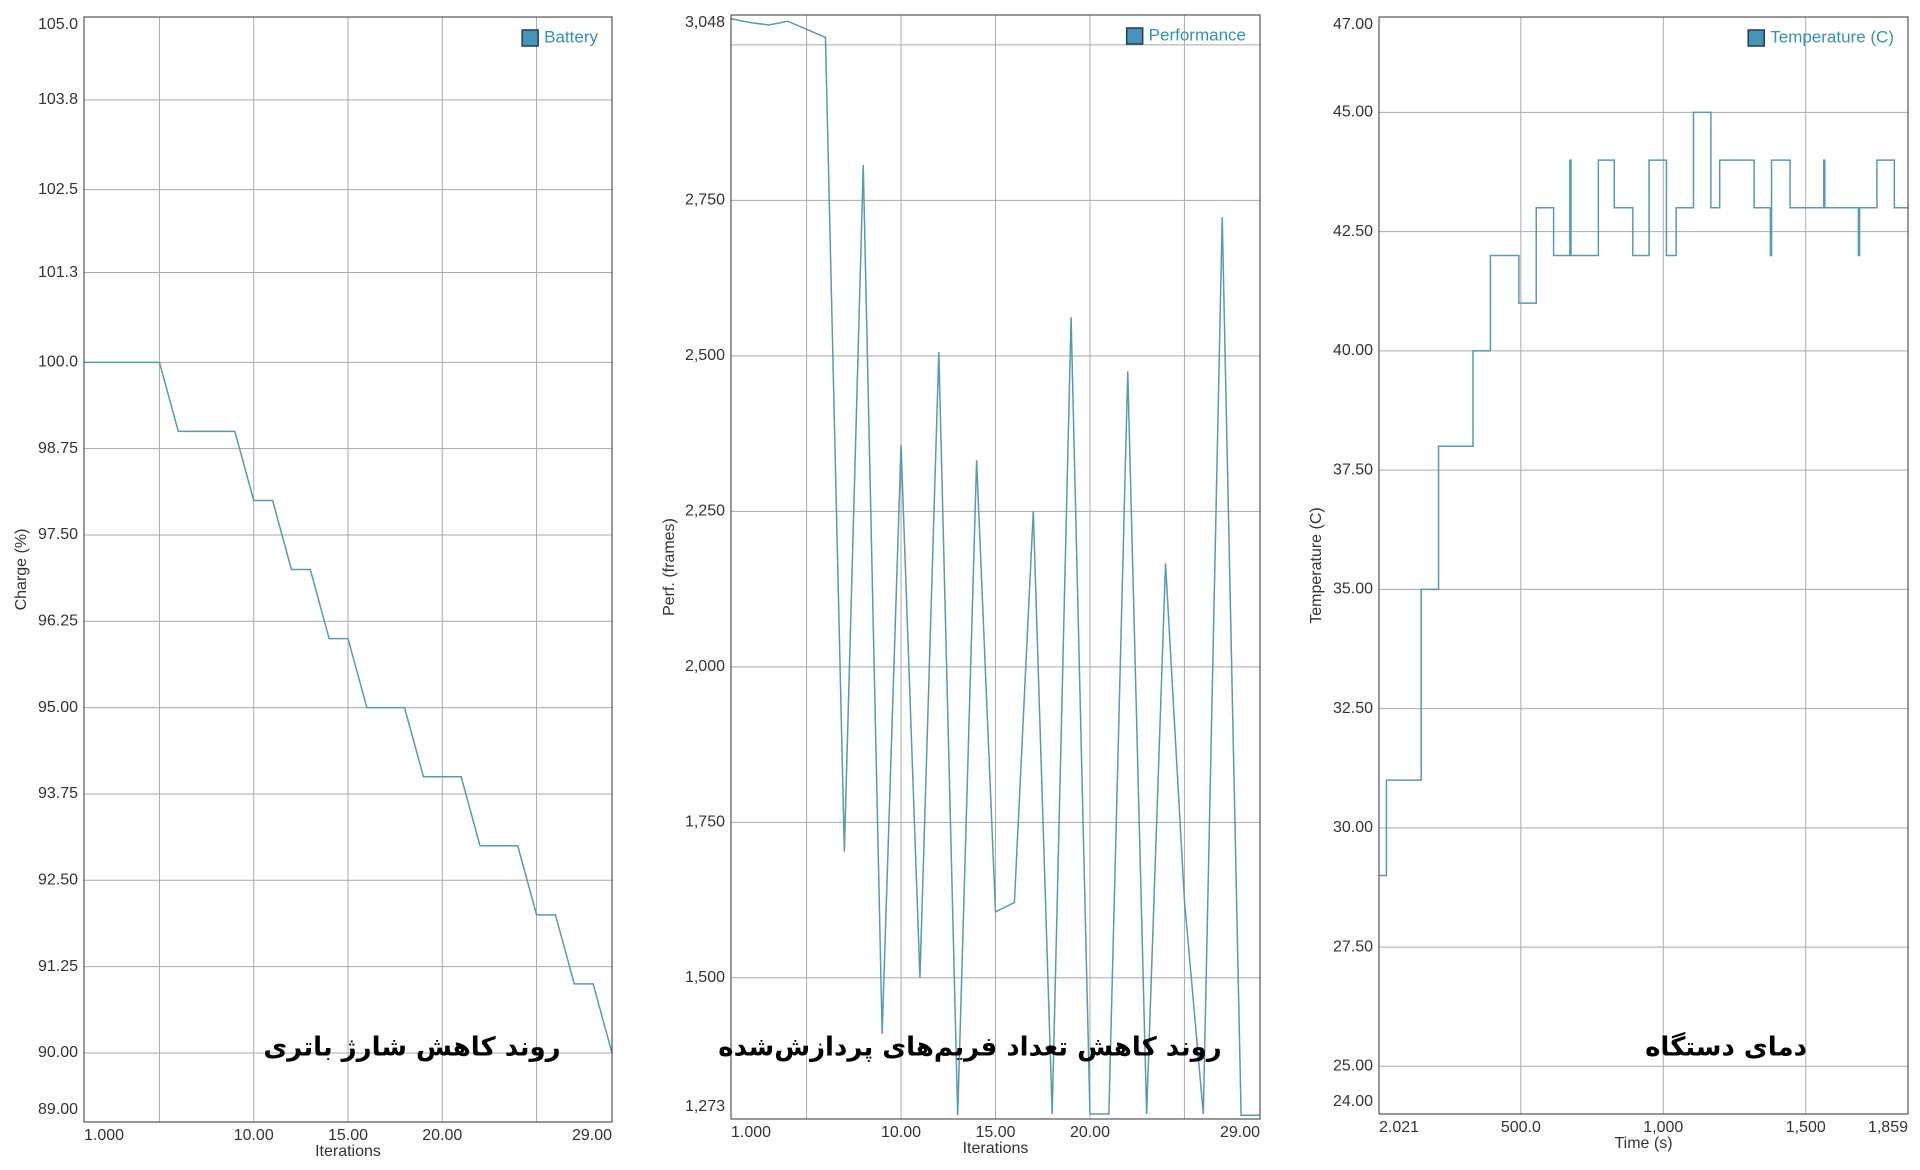  I want to click on y-tick-label: 100.0, so click(58, 362).